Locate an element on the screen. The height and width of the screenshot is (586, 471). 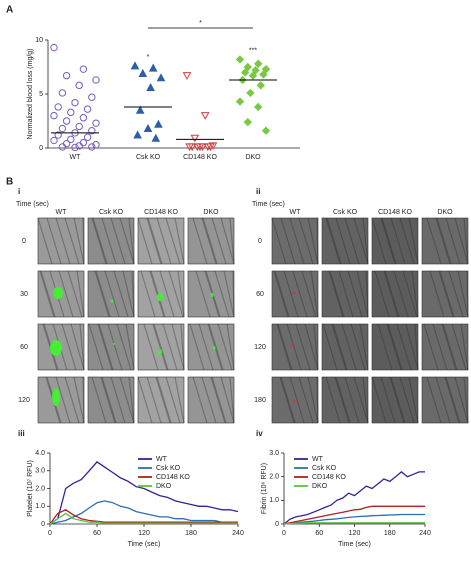
panel-label: iii is located at coordinates (21, 433).